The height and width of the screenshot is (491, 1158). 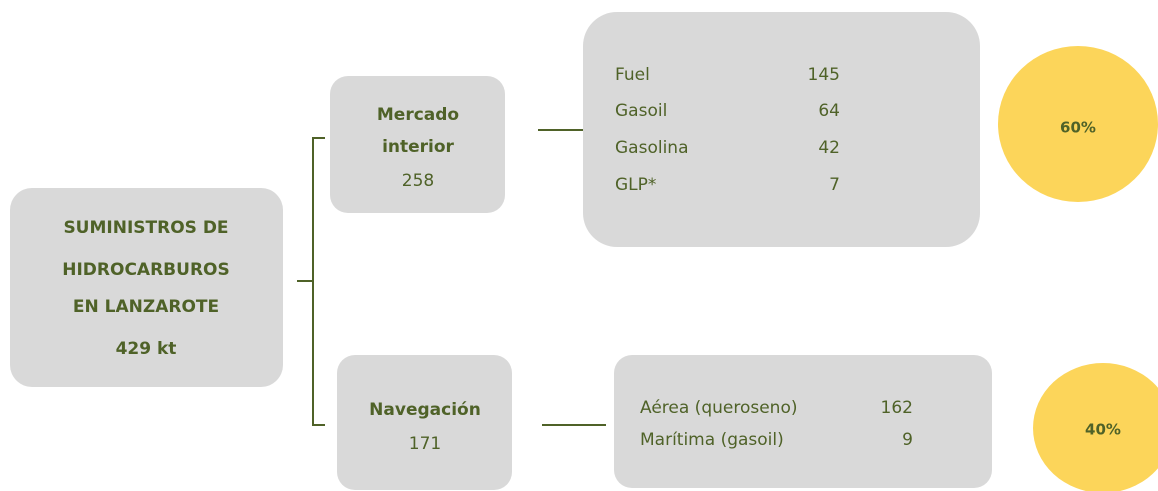 What do you see at coordinates (1078, 128) in the screenshot?
I see `share-label: 60%` at bounding box center [1078, 128].